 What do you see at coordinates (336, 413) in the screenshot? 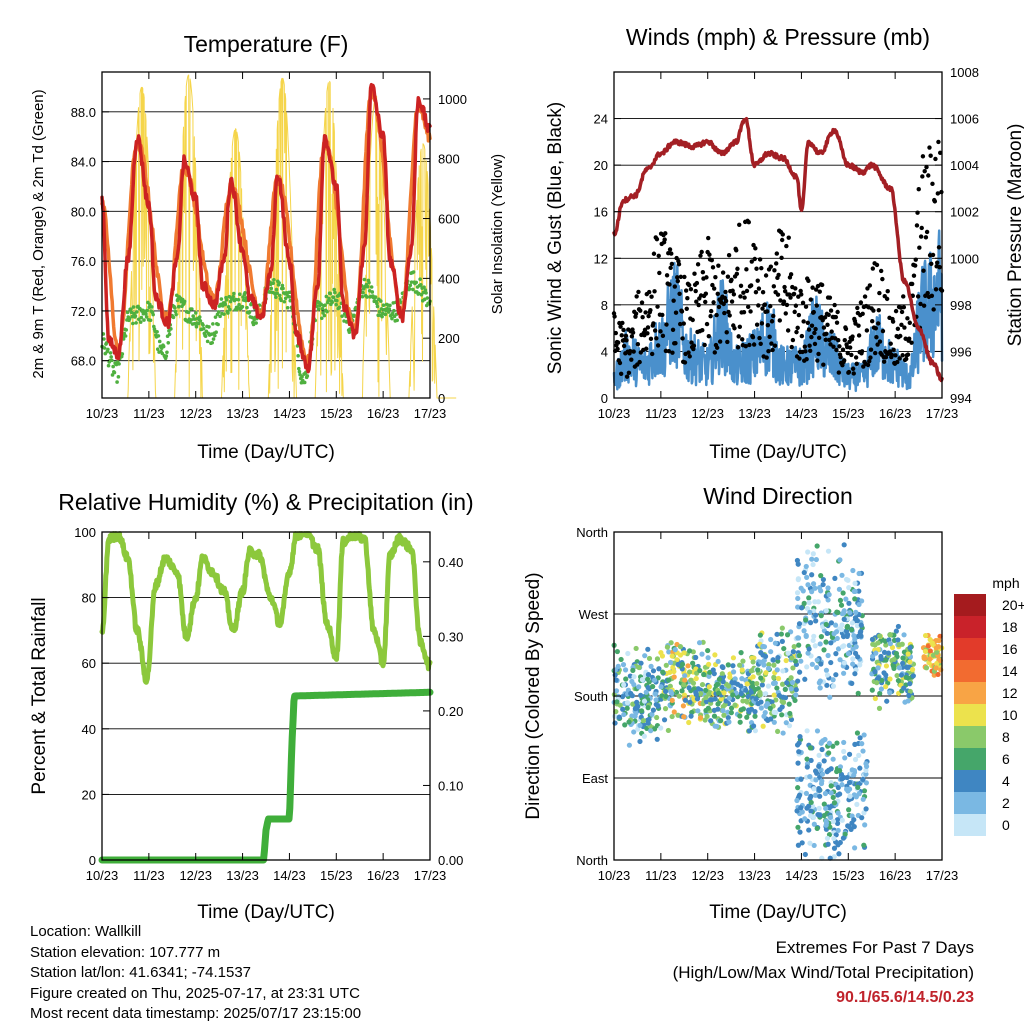
I see `temperature-xtick-label: 15/23` at bounding box center [336, 413].